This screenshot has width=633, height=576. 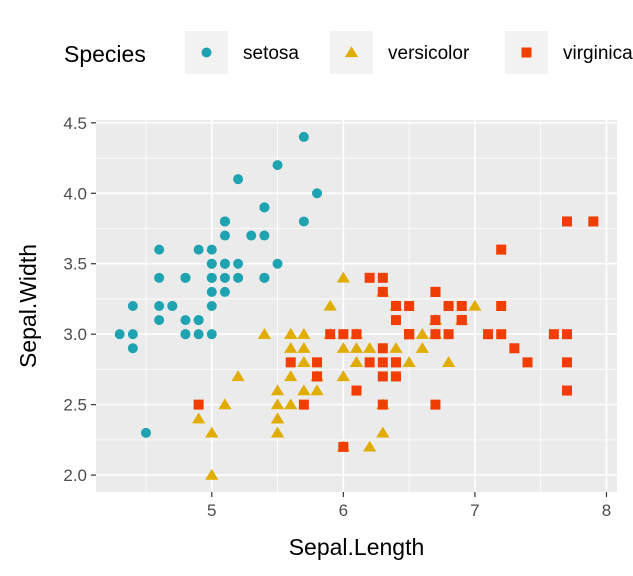 What do you see at coordinates (75, 334) in the screenshot?
I see `y-tick-label: 3.0` at bounding box center [75, 334].